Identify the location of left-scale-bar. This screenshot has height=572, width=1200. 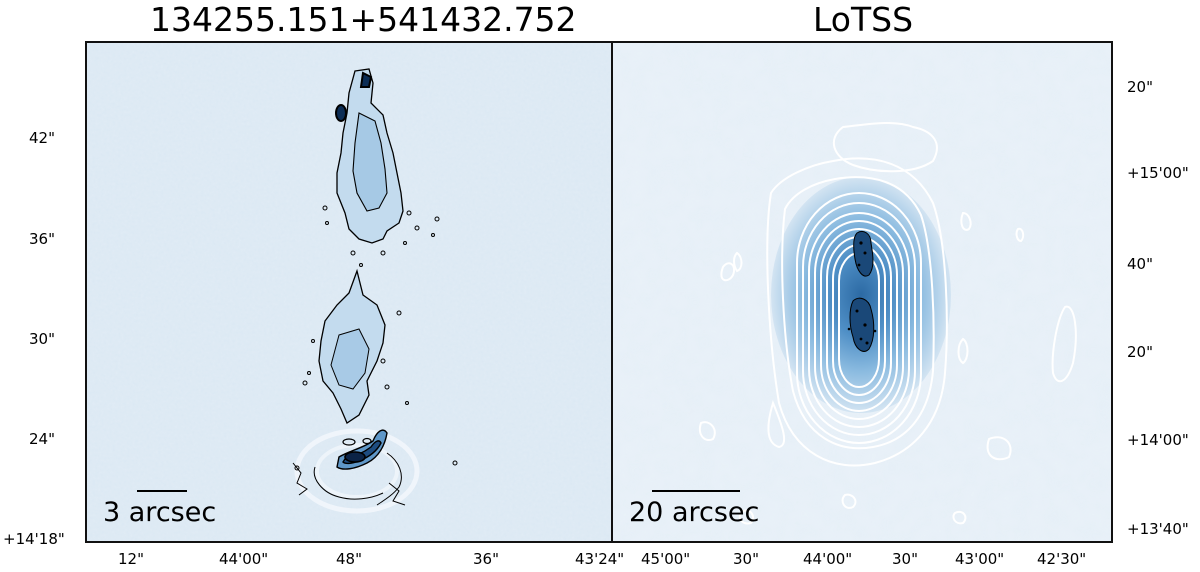
(162, 491).